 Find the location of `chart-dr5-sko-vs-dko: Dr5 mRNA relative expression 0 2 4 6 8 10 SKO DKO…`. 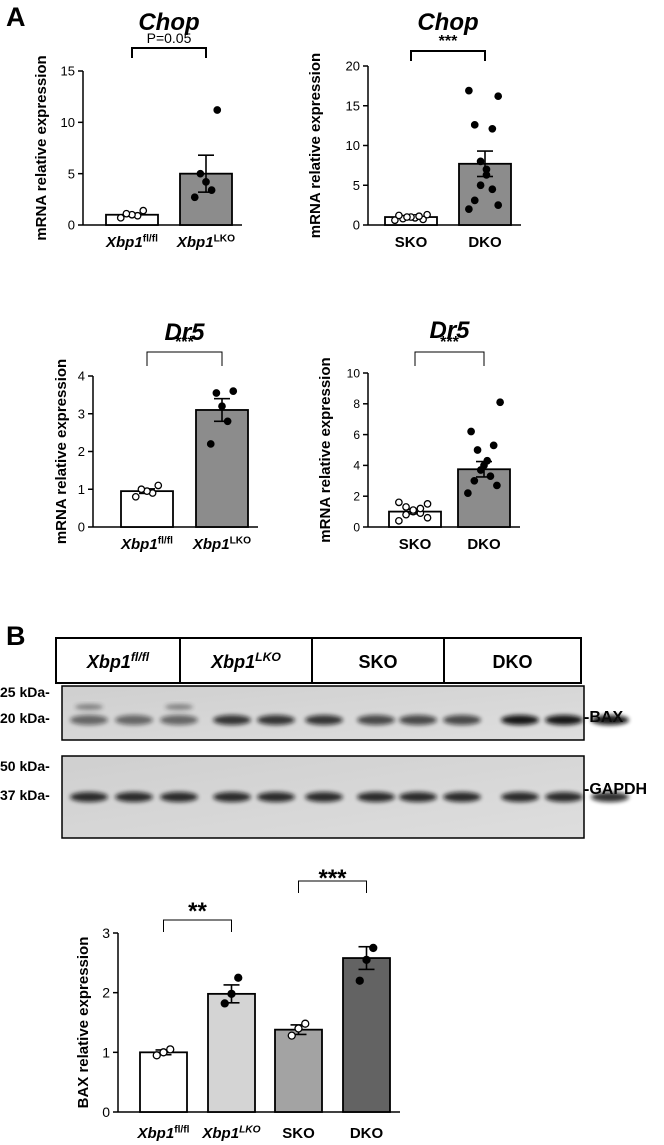

chart-dr5-sko-vs-dko: Dr5 mRNA relative expression 0 2 4 6 8 10 SKO DKO… is located at coordinates (418, 435).